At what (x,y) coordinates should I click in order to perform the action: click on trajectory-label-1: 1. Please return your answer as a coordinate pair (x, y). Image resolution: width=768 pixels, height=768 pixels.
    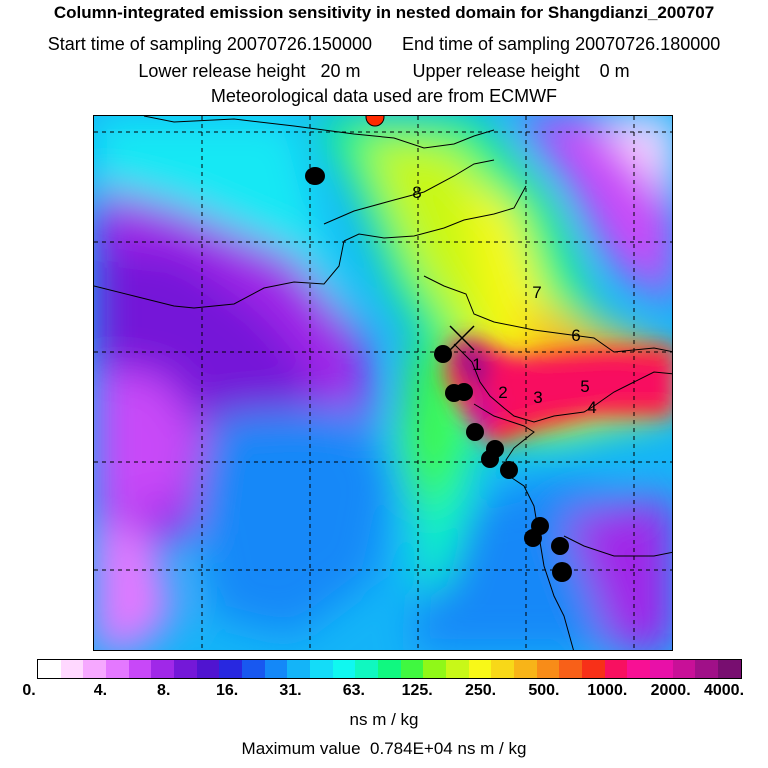
    Looking at the image, I should click on (476, 364).